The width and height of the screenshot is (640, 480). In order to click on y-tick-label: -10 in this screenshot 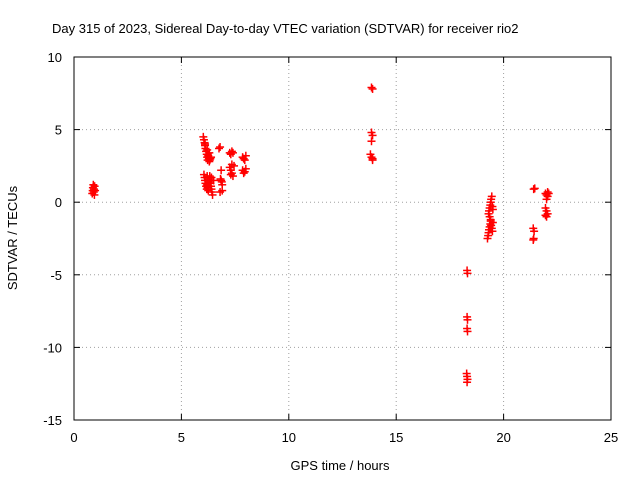, I will do `click(52, 347)`.